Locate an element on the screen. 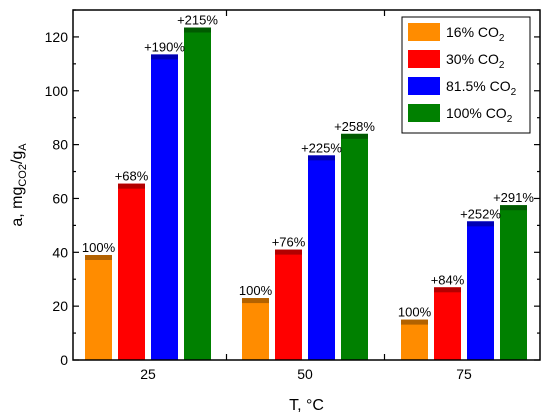  y-axis-title: a, mgCO2/gA is located at coordinates (19, 185).